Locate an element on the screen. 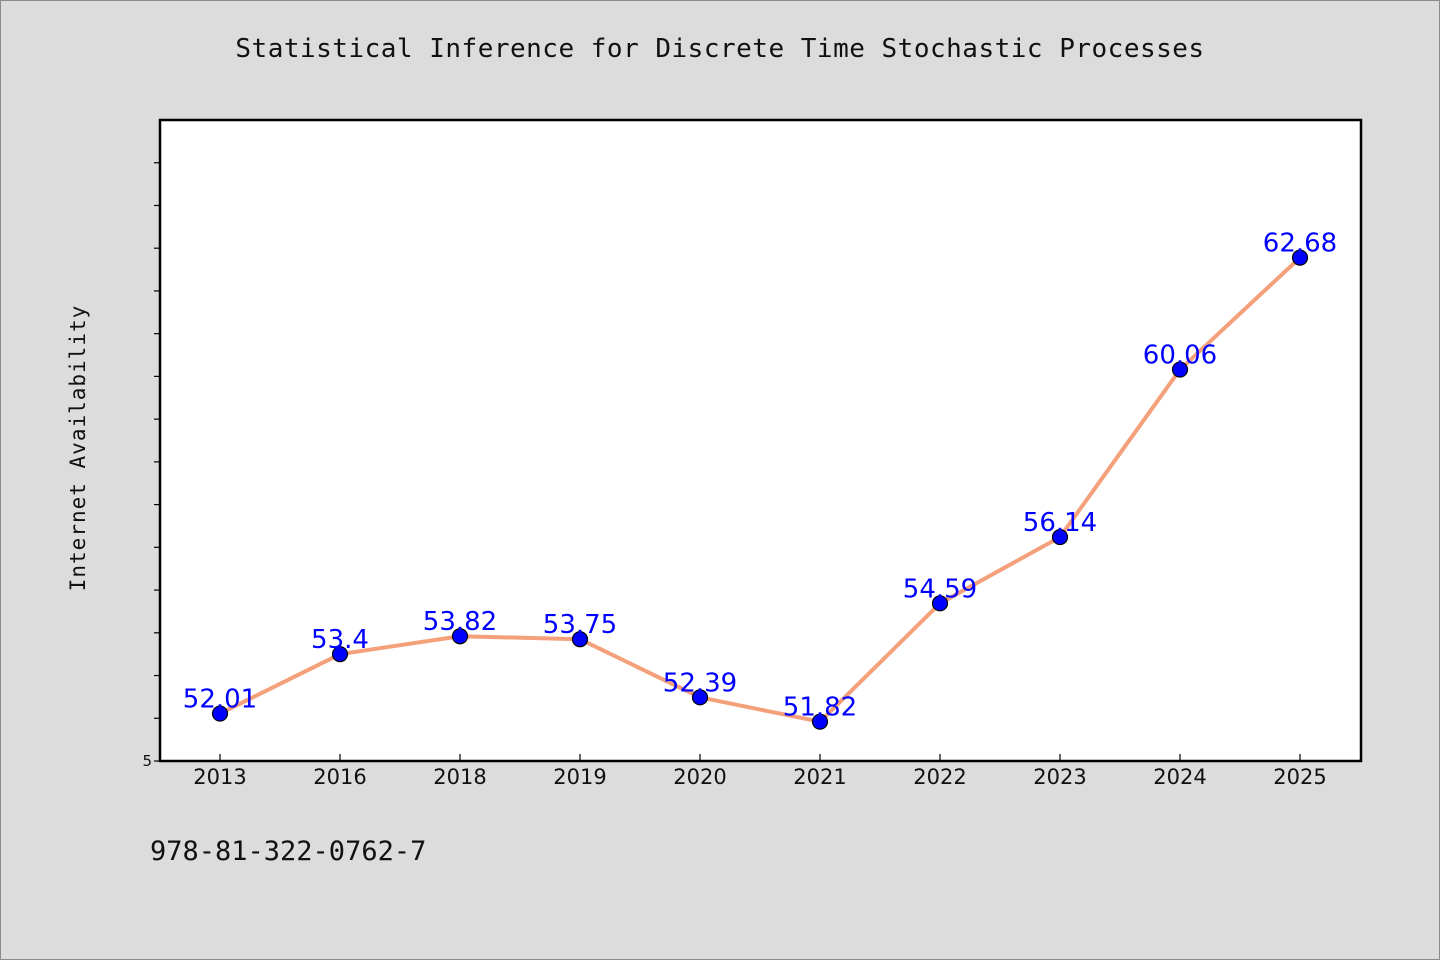 The height and width of the screenshot is (960, 1440). x-tick-label: 2024 is located at coordinates (1179, 777).